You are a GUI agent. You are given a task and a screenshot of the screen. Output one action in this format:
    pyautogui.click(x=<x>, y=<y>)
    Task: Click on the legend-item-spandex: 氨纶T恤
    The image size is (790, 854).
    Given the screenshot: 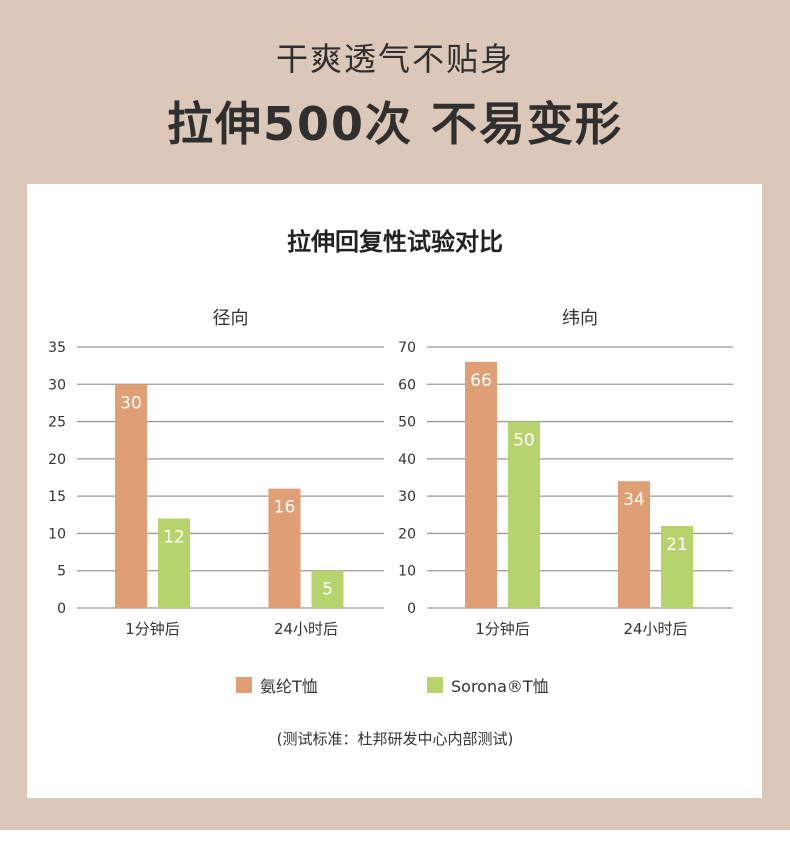 What is the action you would take?
    pyautogui.click(x=277, y=685)
    